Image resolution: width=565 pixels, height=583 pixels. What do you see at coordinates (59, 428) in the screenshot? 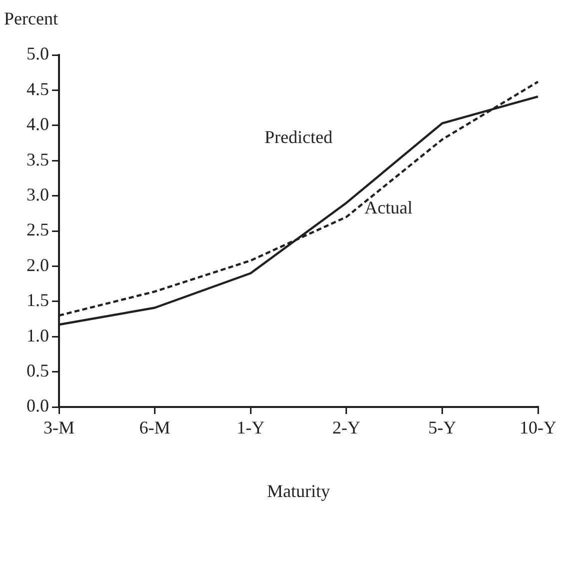
I see `x-tick-label: 3-M` at bounding box center [59, 428].